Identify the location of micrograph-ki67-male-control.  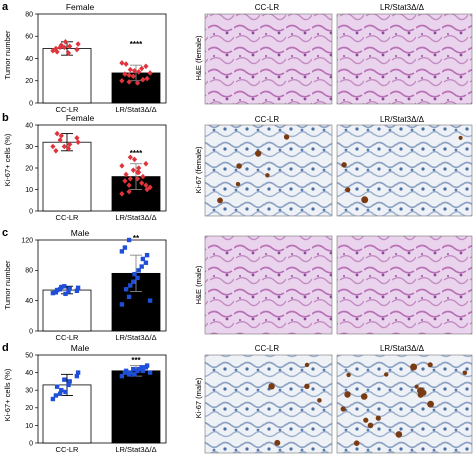
(268, 404).